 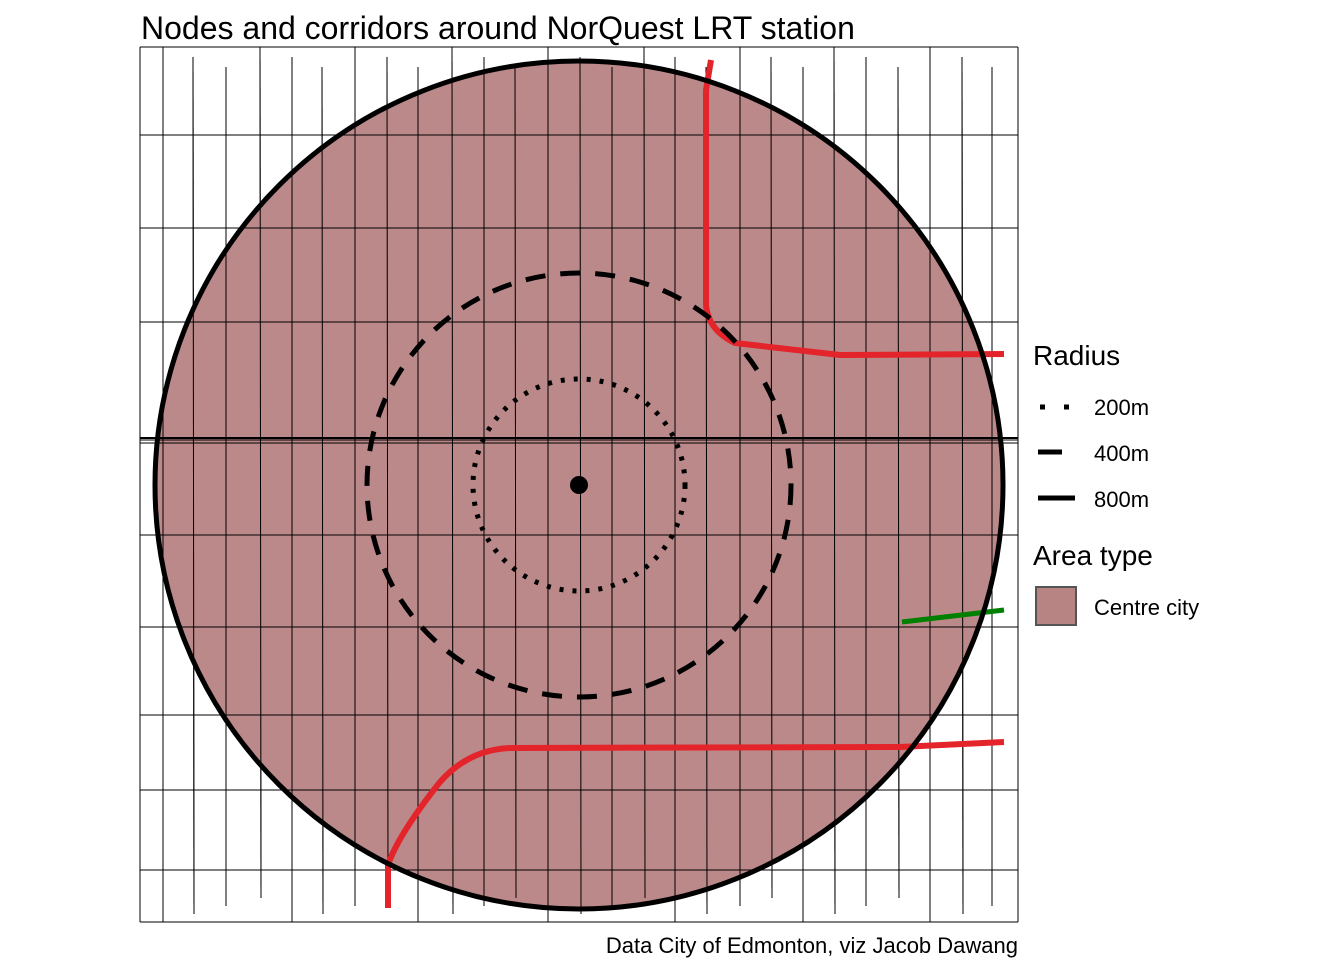 What do you see at coordinates (1122, 453) in the screenshot?
I see `legend-label-400m: 400m` at bounding box center [1122, 453].